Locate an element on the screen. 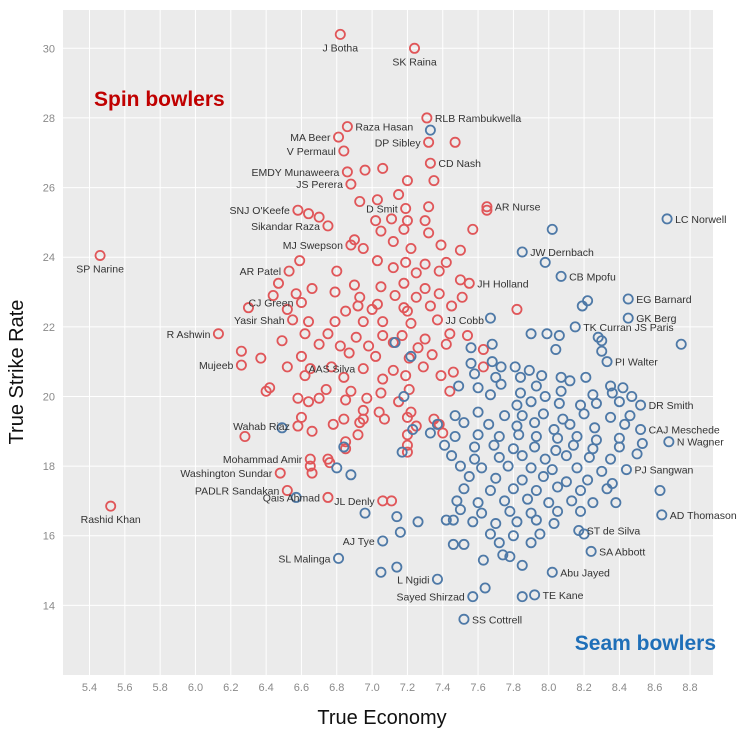  point-label: Mujeeb is located at coordinates (216, 366).